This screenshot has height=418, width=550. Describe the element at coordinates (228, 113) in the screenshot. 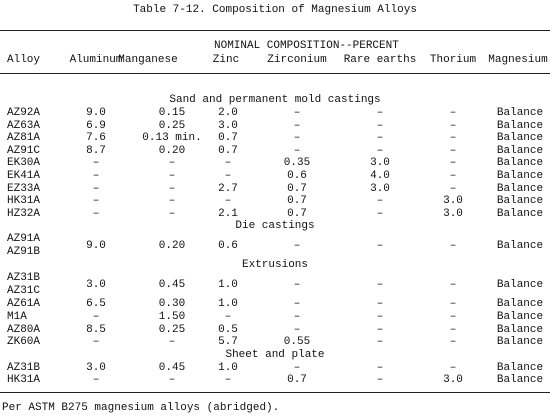

I see `cell: 2.0` at that location.